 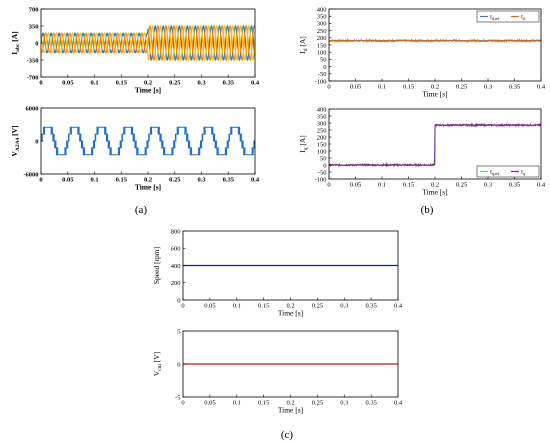 What do you see at coordinates (495, 19) in the screenshot?
I see `legend-entry-label: Id,ref` at bounding box center [495, 19].